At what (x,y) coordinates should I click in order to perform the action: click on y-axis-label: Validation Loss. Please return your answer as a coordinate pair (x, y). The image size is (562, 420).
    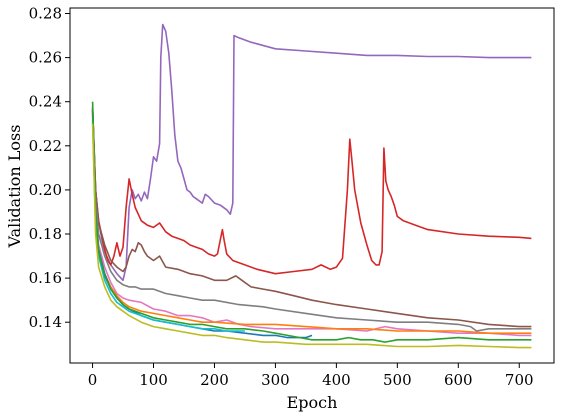
    Looking at the image, I should click on (14, 187).